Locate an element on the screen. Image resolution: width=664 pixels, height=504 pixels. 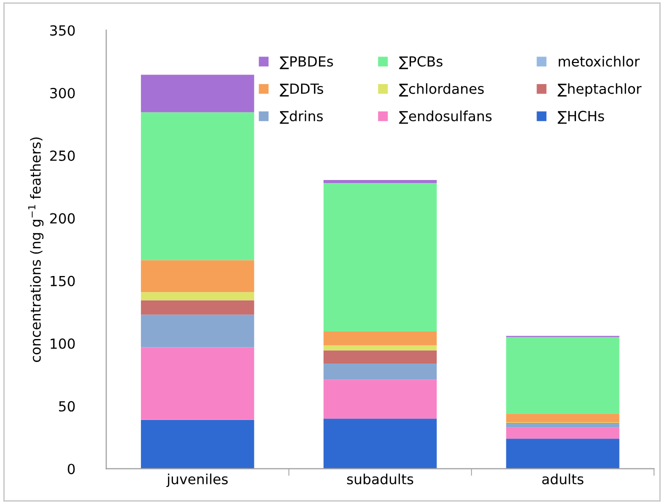
y-tick-label: 100 is located at coordinates (62, 343).